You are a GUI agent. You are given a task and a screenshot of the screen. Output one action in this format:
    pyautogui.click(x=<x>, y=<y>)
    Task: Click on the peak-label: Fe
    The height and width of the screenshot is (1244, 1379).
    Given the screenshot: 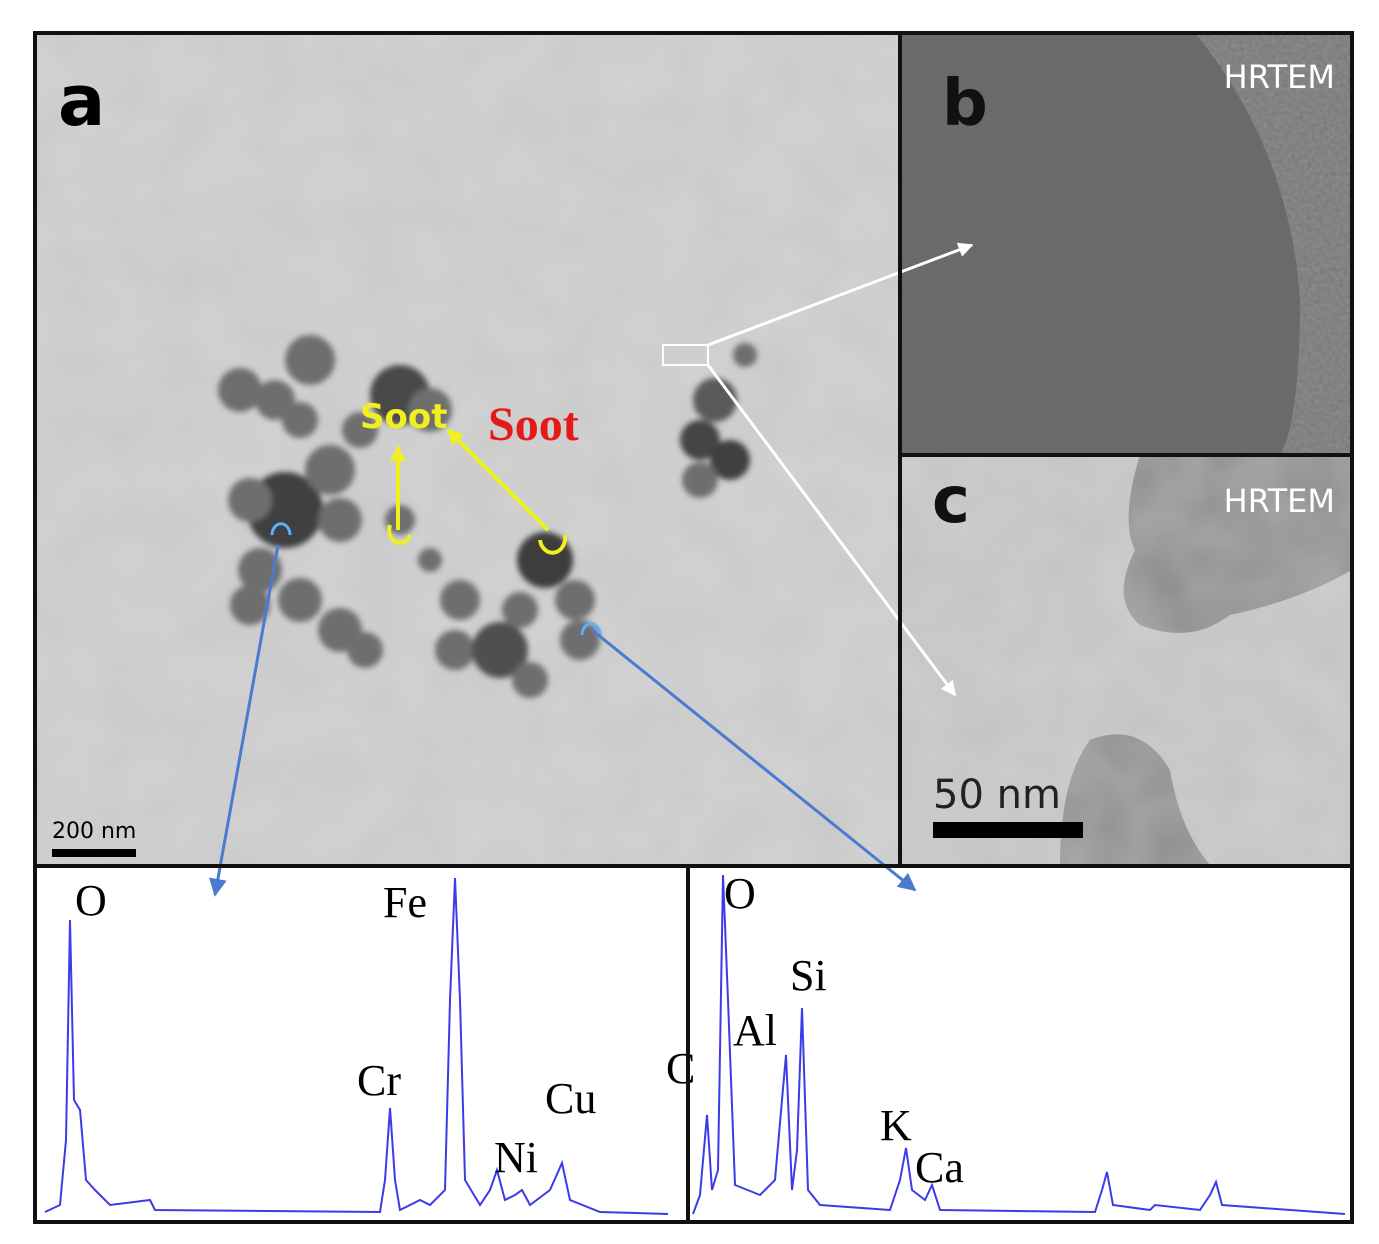 What is the action you would take?
    pyautogui.click(x=405, y=902)
    